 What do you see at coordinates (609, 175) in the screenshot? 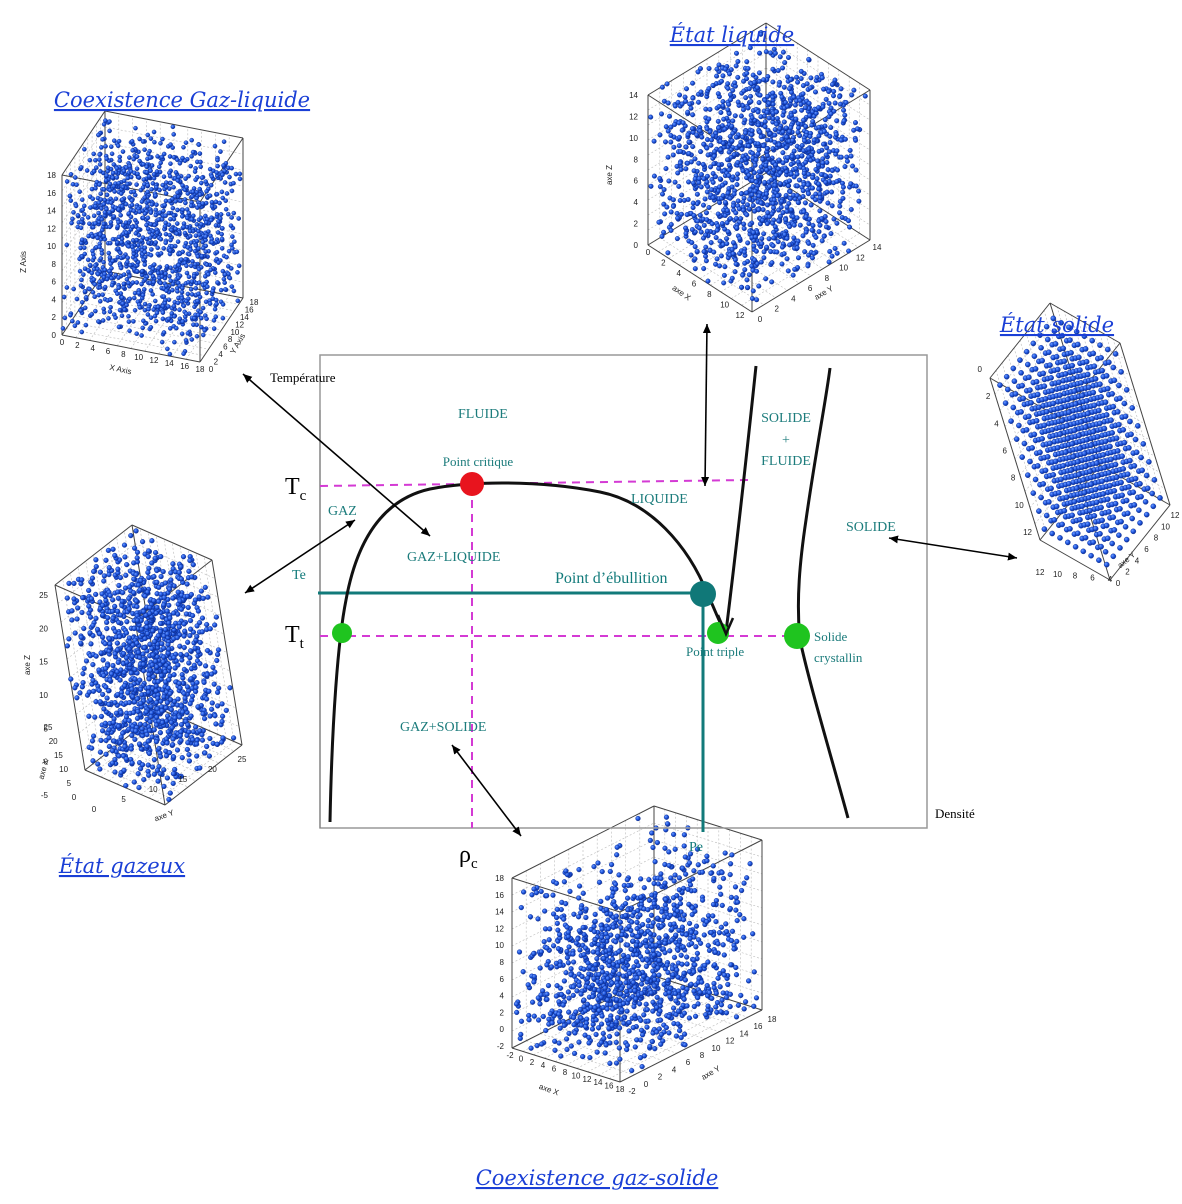
I see `z-axis-label: axe Z` at bounding box center [609, 175].